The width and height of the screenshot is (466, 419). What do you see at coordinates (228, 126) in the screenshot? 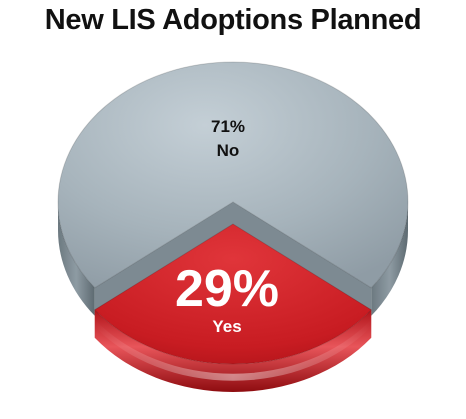
I see `slice-value-no: 71%` at bounding box center [228, 126].